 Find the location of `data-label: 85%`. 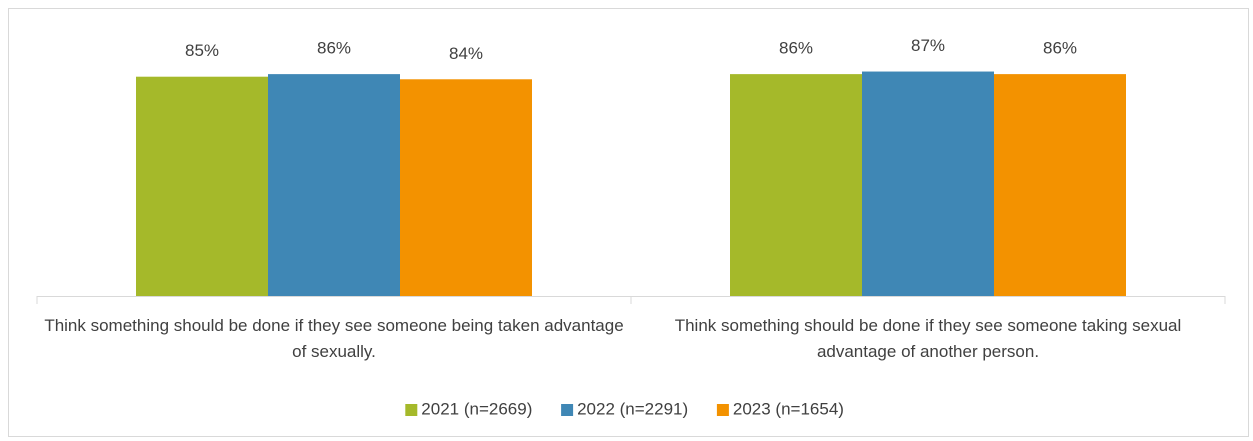

data-label: 85% is located at coordinates (202, 50).